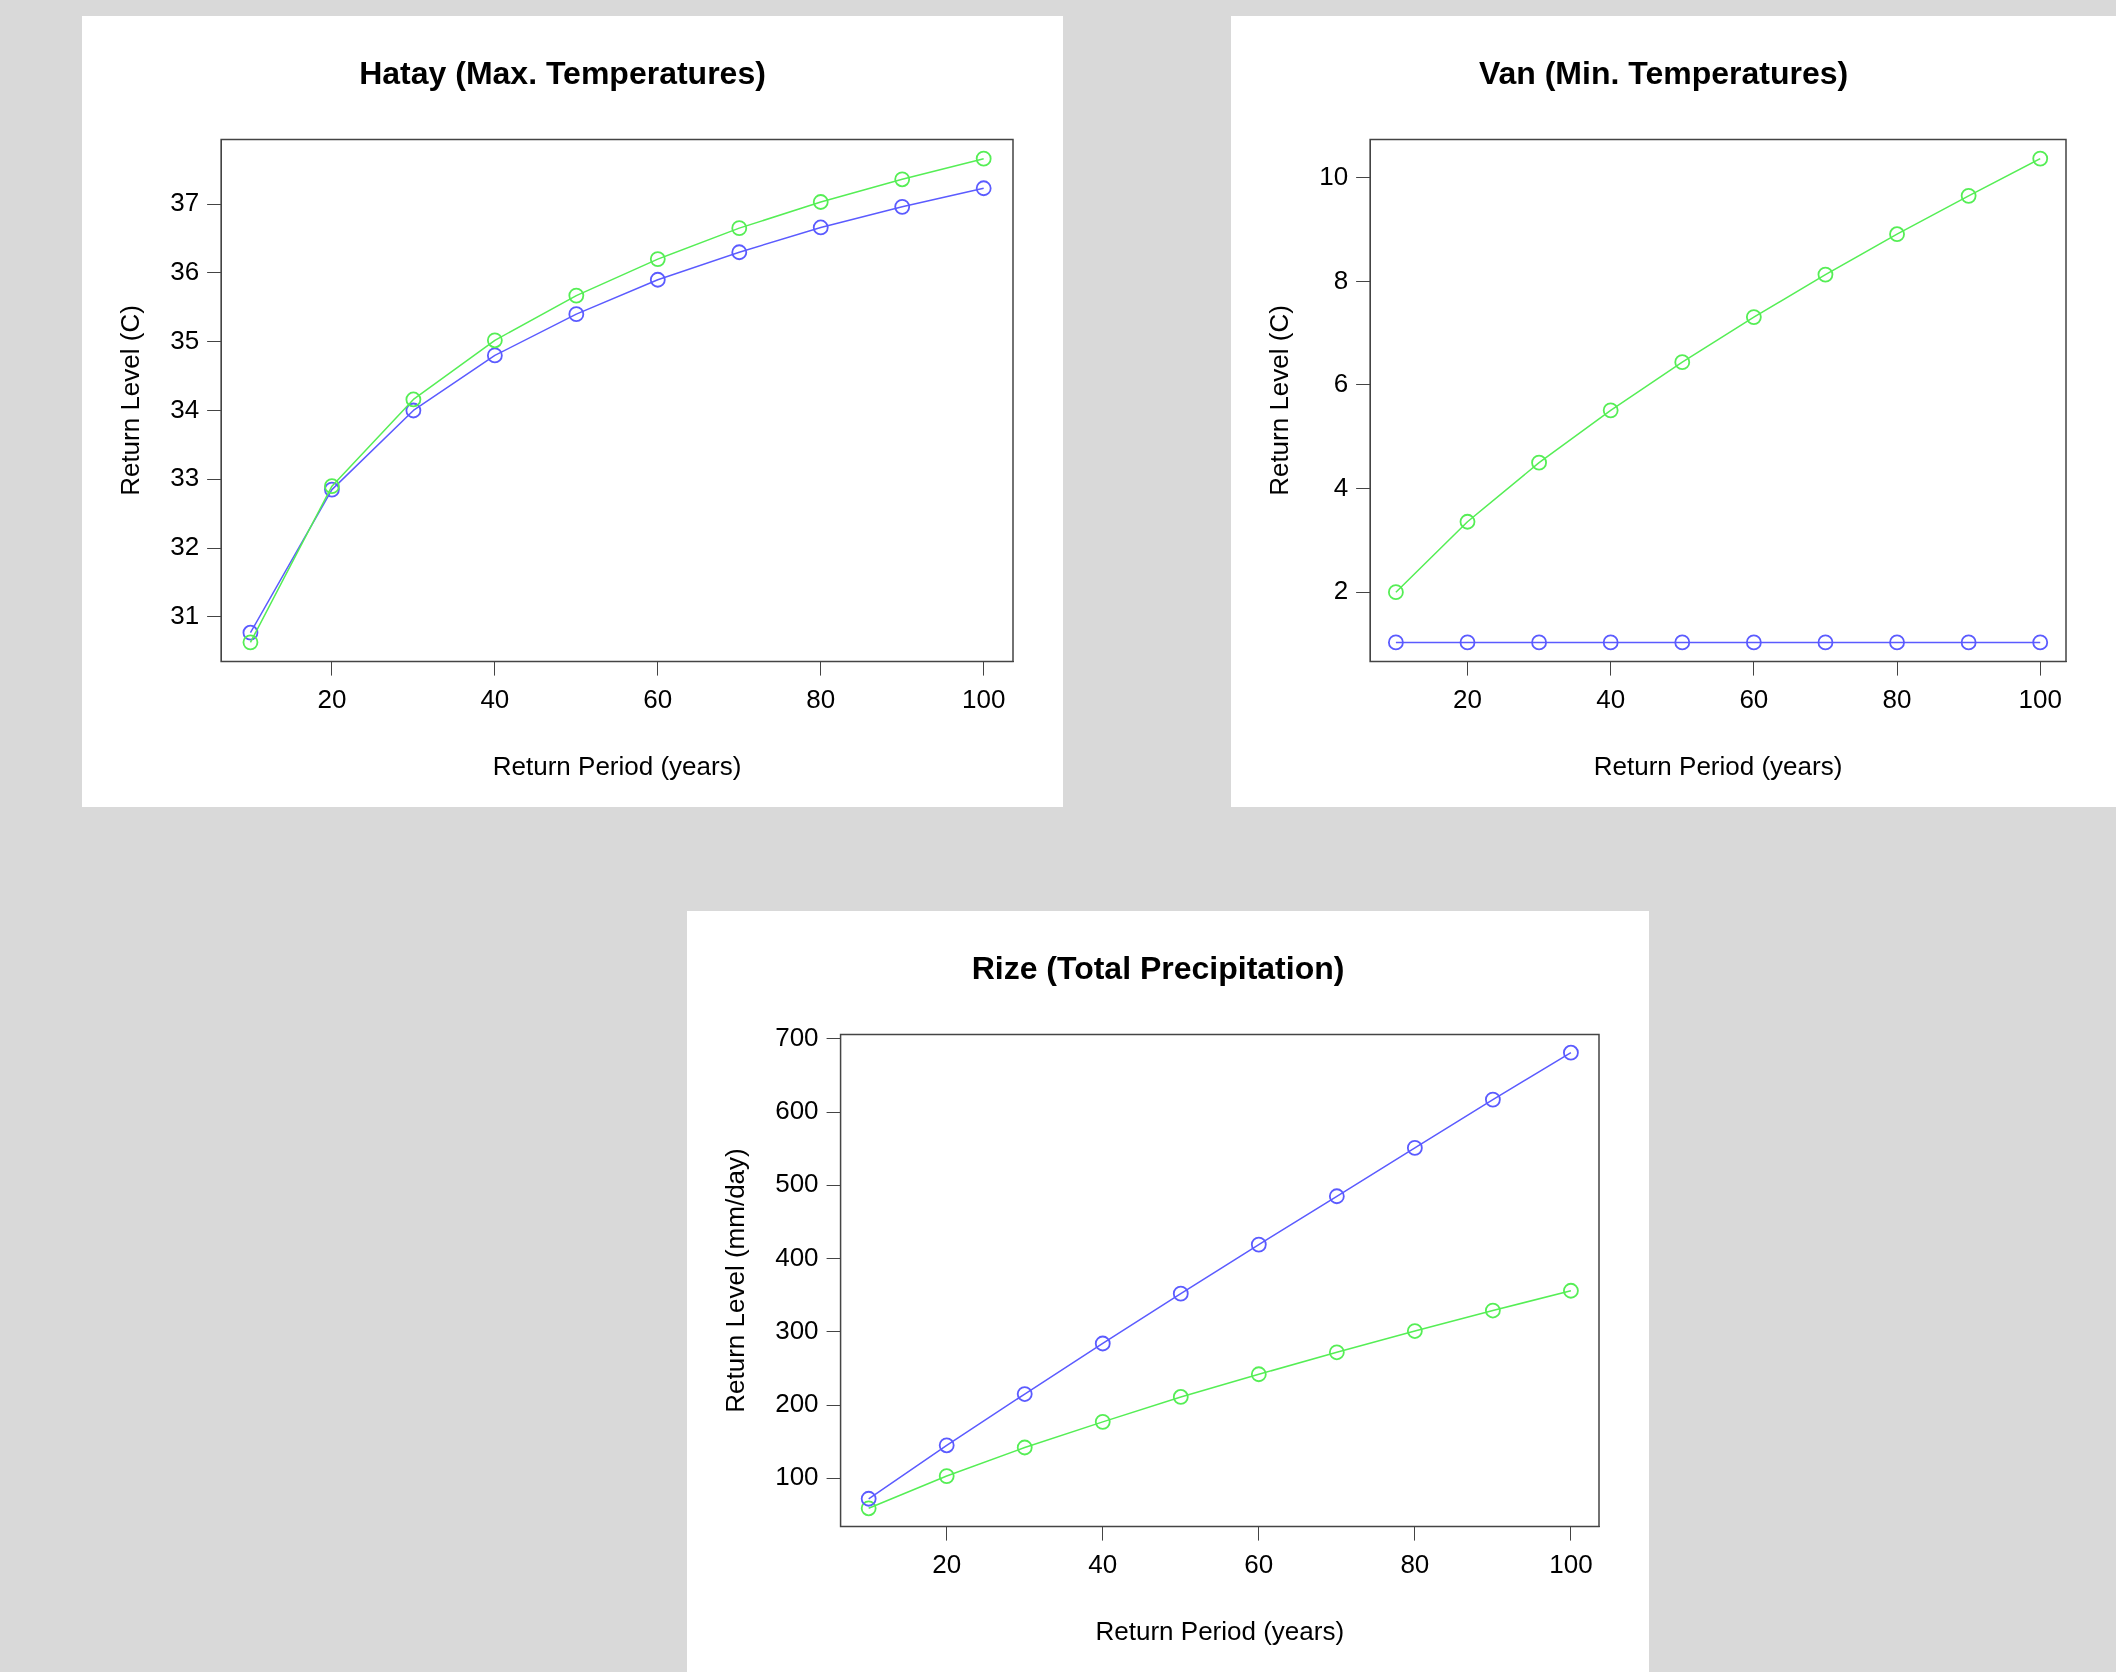 The width and height of the screenshot is (2116, 1672). Describe the element at coordinates (797, 1183) in the screenshot. I see `y-tick-label: 500` at that location.